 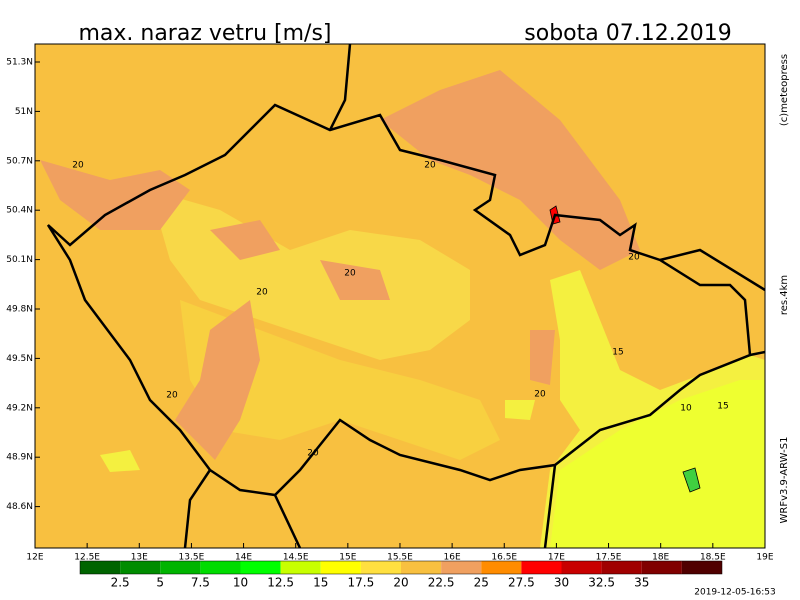 What do you see at coordinates (504, 558) in the screenshot?
I see `lon-label: 16.5E` at bounding box center [504, 558].